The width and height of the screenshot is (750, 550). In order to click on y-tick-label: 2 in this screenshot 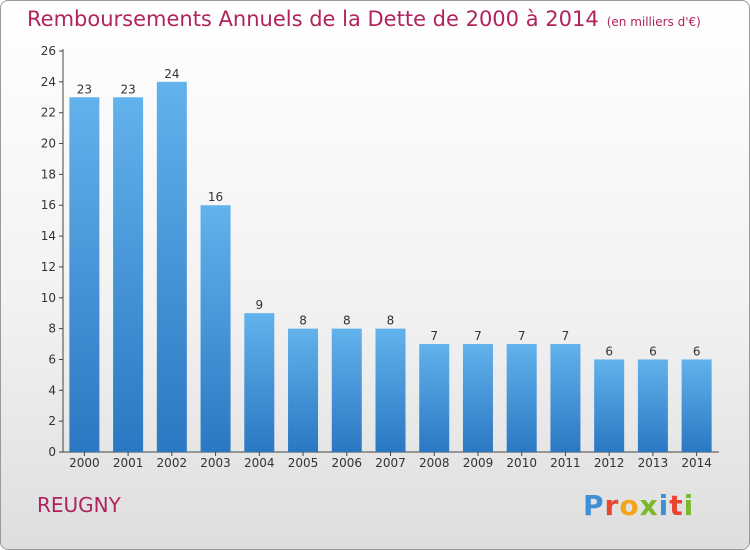, I will do `click(52, 421)`.